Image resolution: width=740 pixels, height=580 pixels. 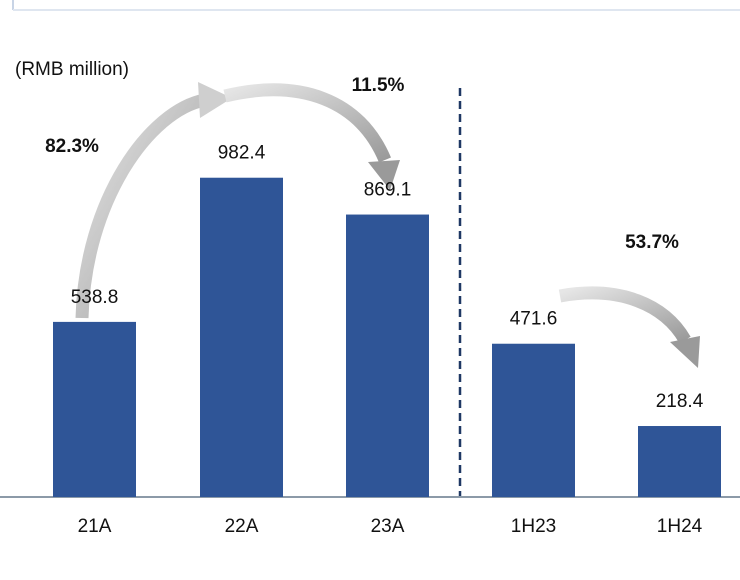 I want to click on value-label: 218.4, so click(x=680, y=401).